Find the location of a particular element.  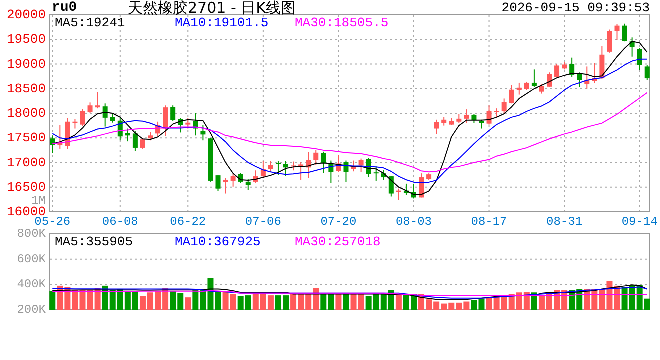

x-tick-label: 07-20 is located at coordinates (338, 222).